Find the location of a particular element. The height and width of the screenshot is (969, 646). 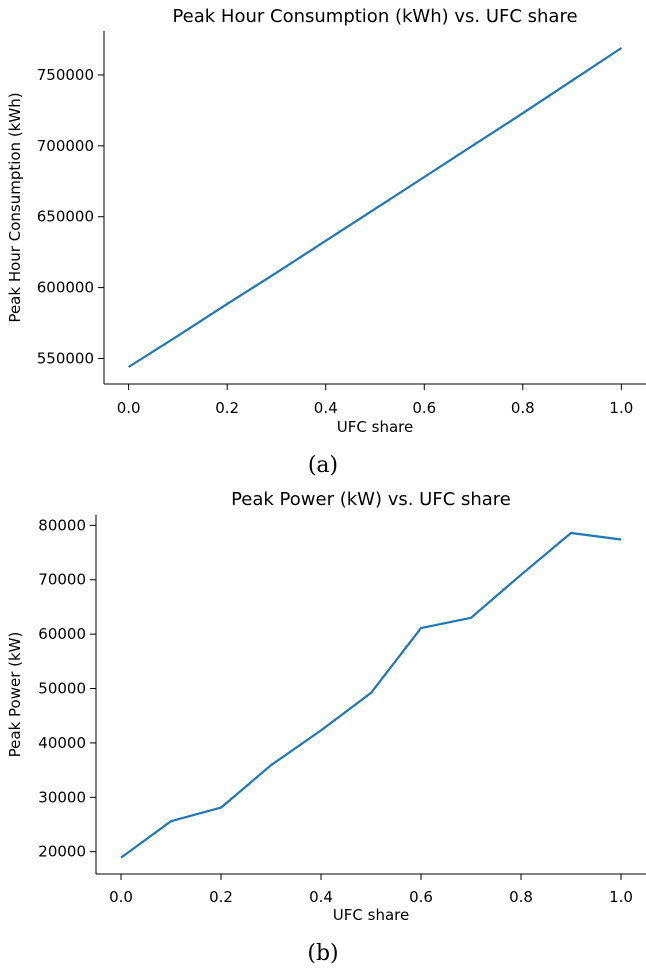

y-tick-label: 30000 is located at coordinates (62, 797).